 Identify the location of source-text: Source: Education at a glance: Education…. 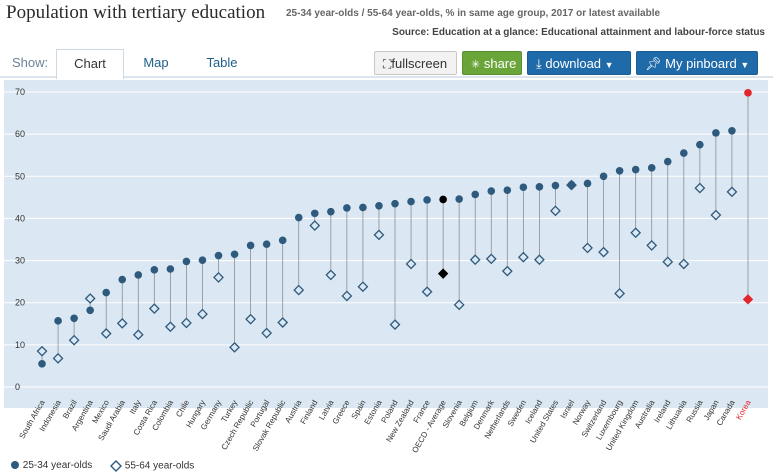
(578, 32).